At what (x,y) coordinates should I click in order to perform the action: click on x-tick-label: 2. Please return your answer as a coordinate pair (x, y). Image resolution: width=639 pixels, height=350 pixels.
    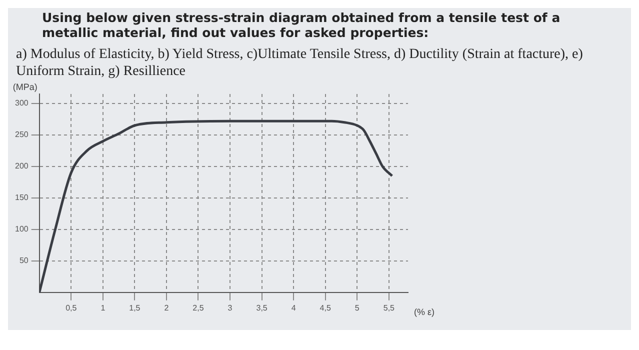
    Looking at the image, I should click on (167, 307).